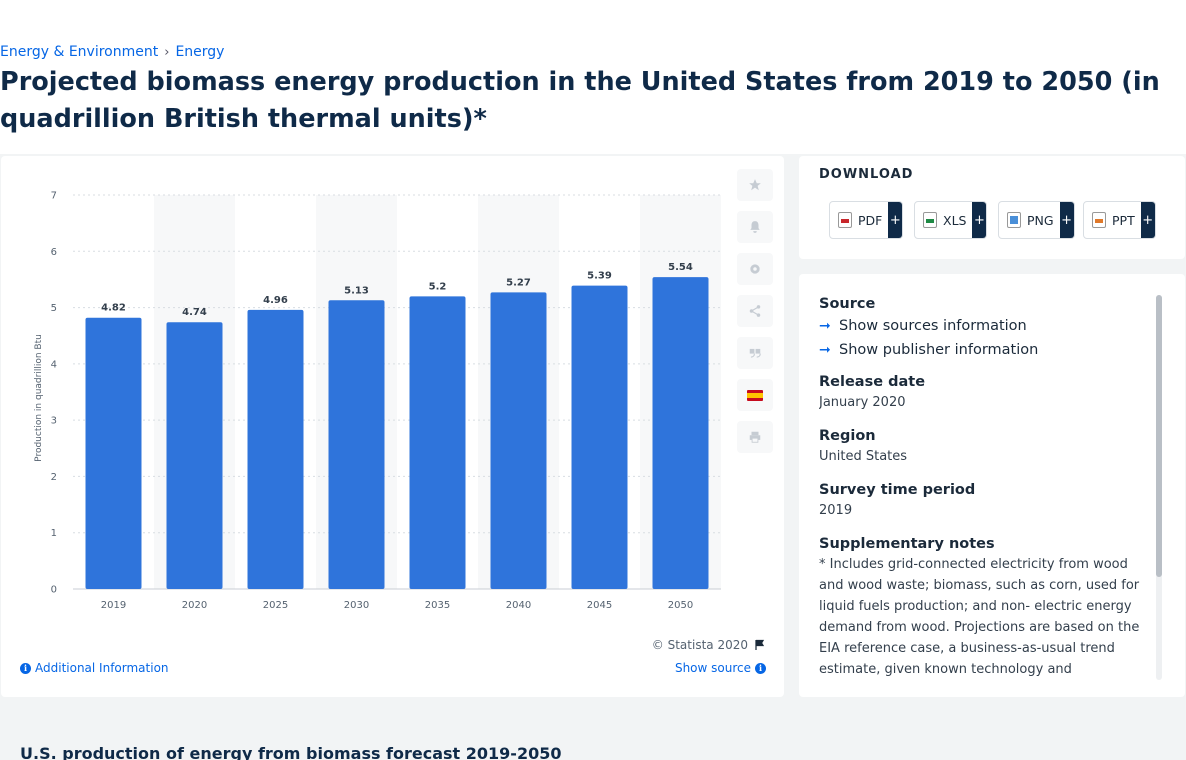 This screenshot has height=760, width=1186. I want to click on favorite-button, so click(755, 185).